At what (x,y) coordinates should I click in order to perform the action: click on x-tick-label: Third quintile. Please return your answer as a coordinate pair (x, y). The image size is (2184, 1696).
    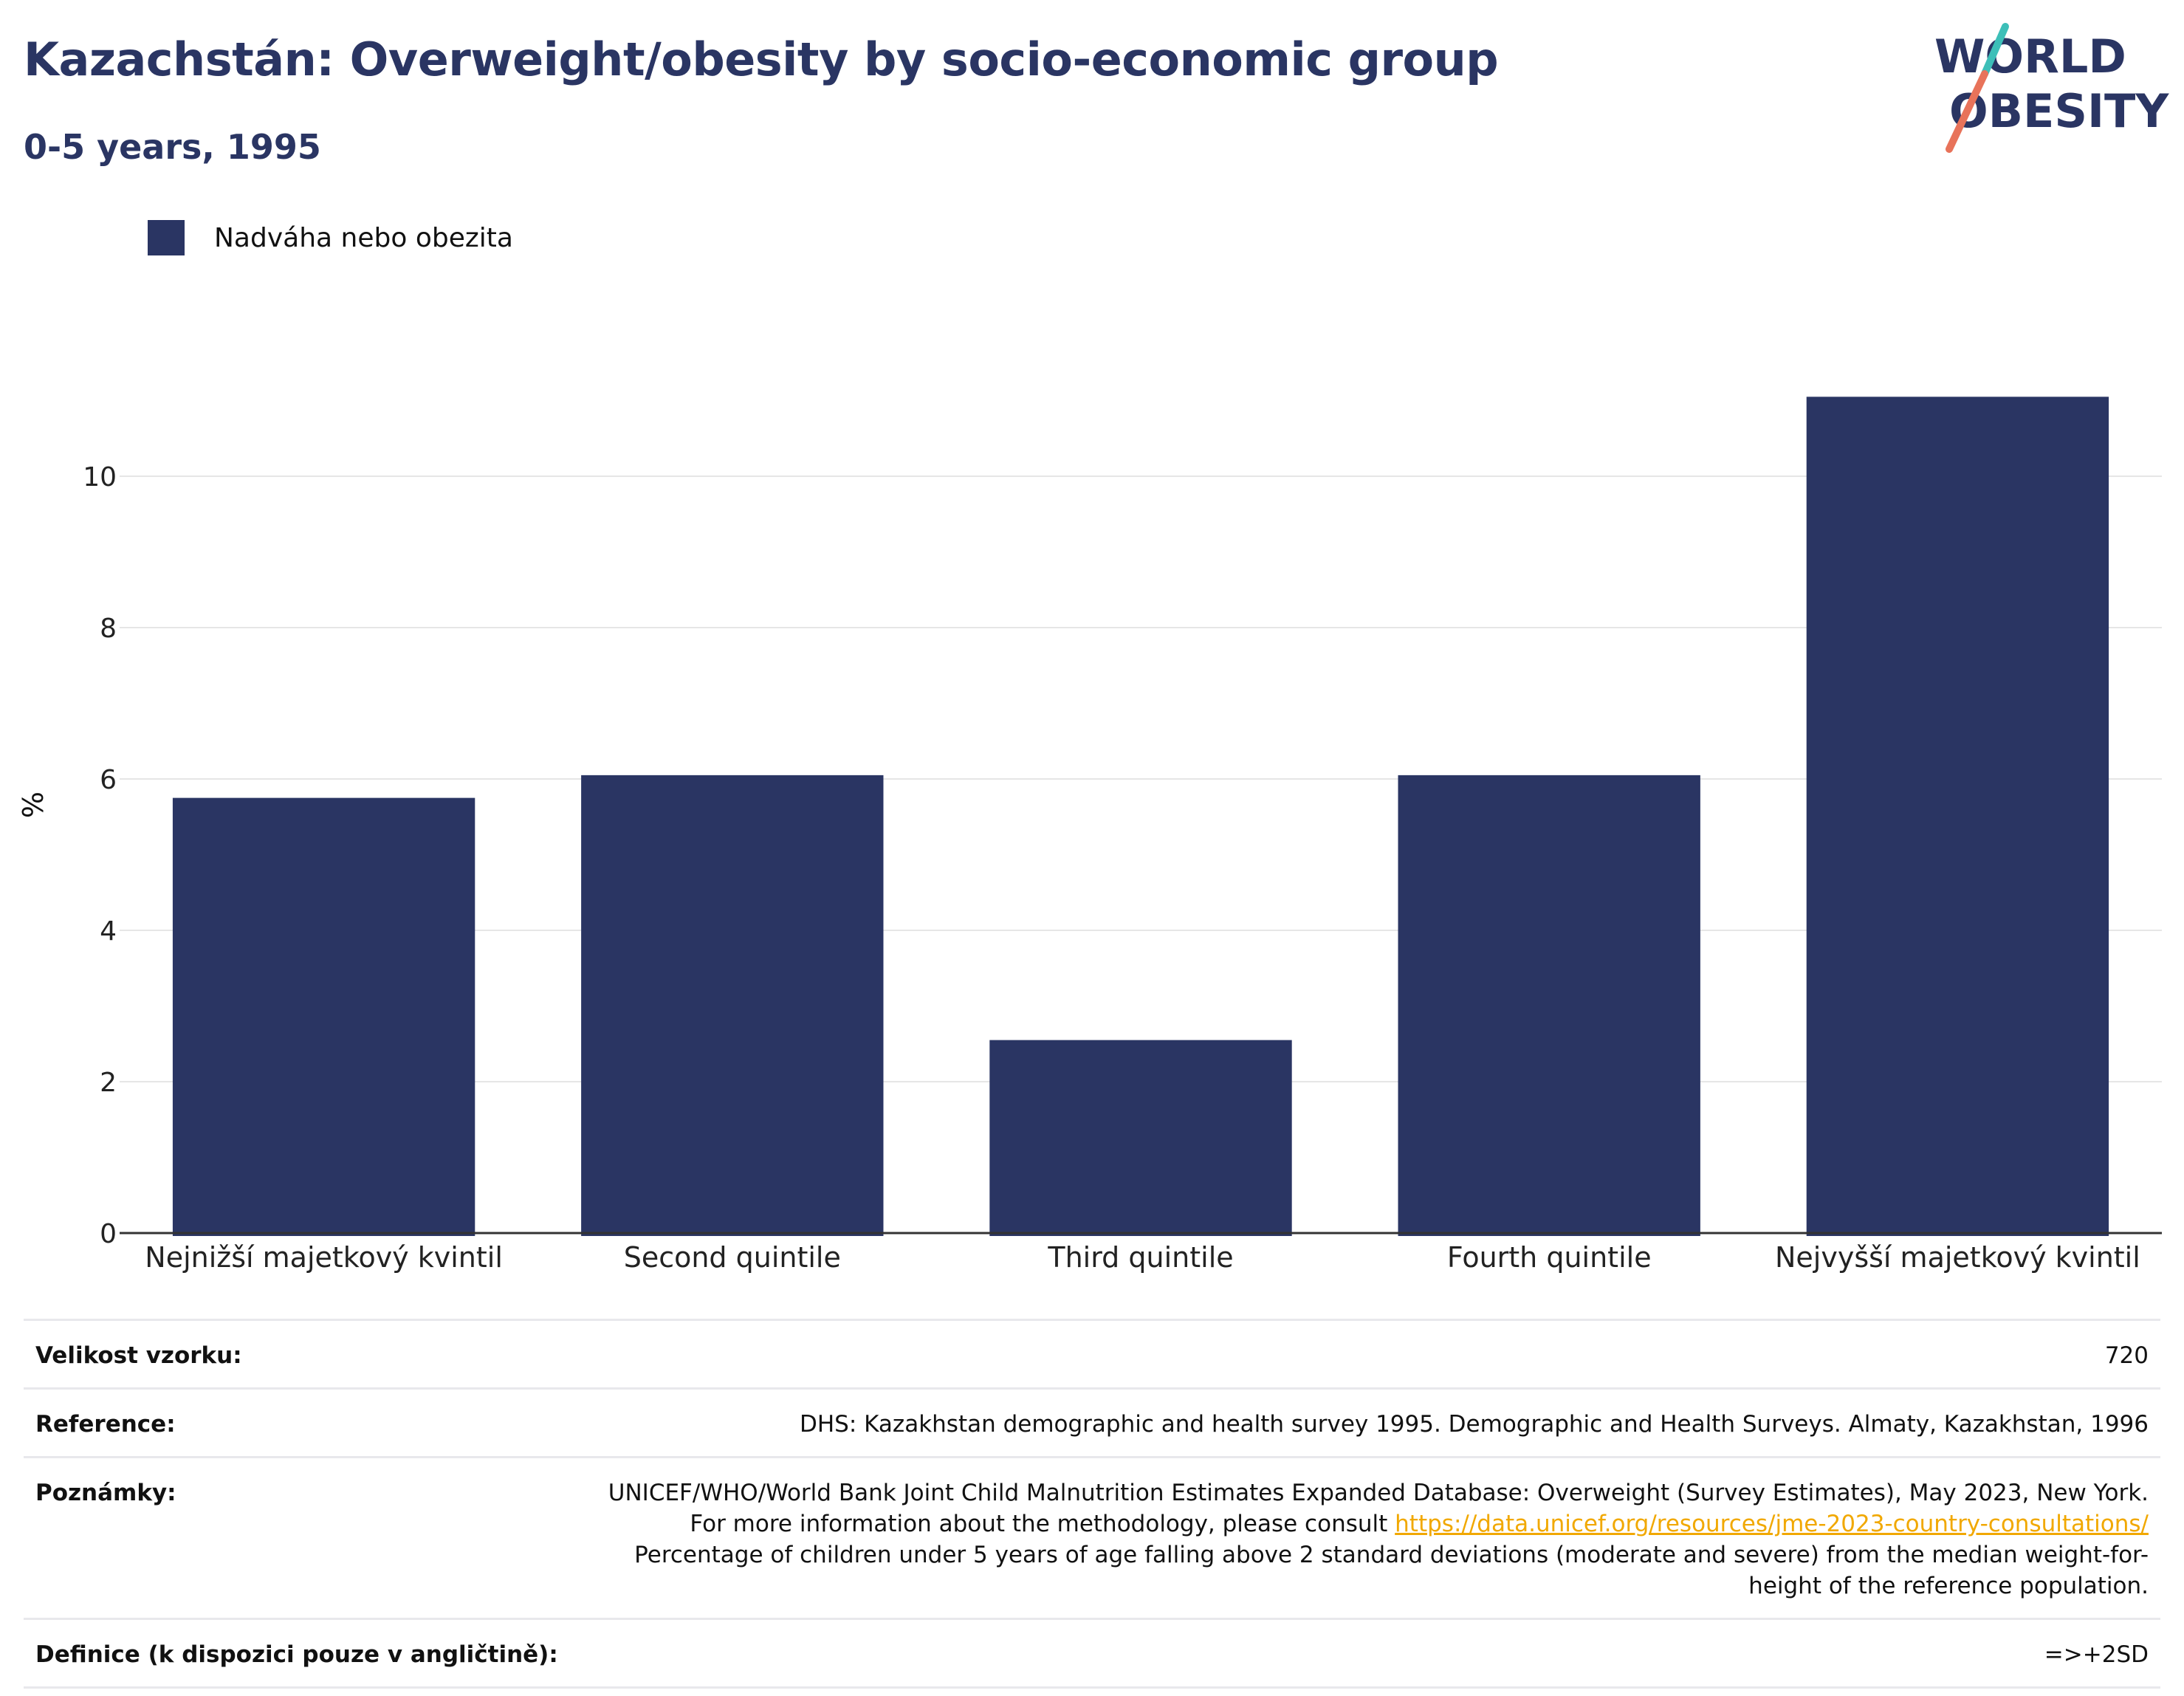
    Looking at the image, I should click on (1140, 1257).